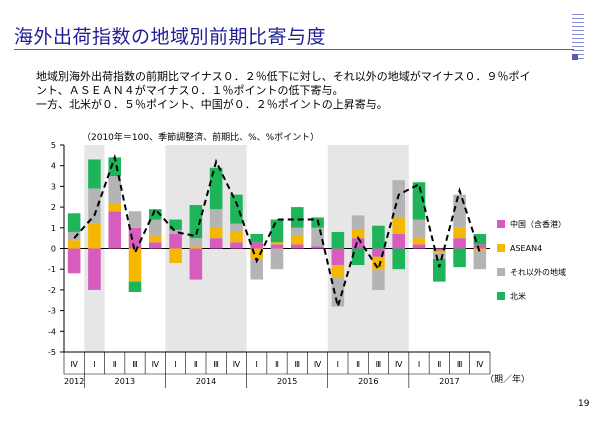 The width and height of the screenshot is (615, 426). Describe the element at coordinates (200, 137) in the screenshot. I see `chart-note: （2010年＝100、季節調整済、前期比、%、%ポイント）` at that location.